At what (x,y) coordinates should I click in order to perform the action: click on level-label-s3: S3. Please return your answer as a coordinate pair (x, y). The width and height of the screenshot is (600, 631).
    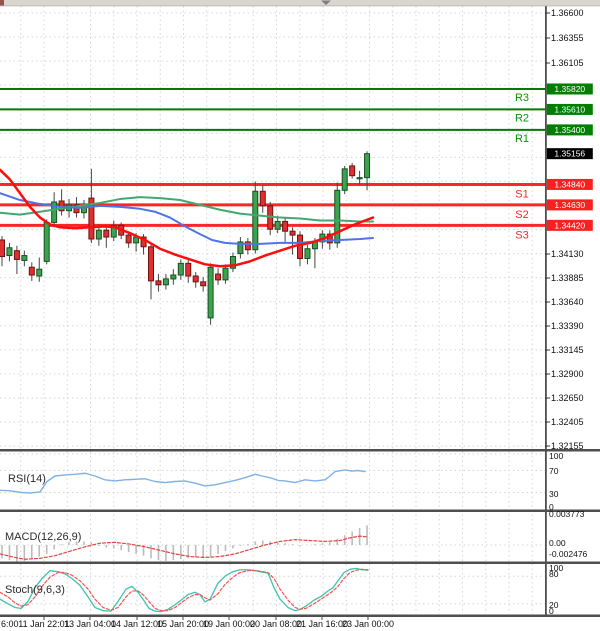
    Looking at the image, I should click on (521, 235).